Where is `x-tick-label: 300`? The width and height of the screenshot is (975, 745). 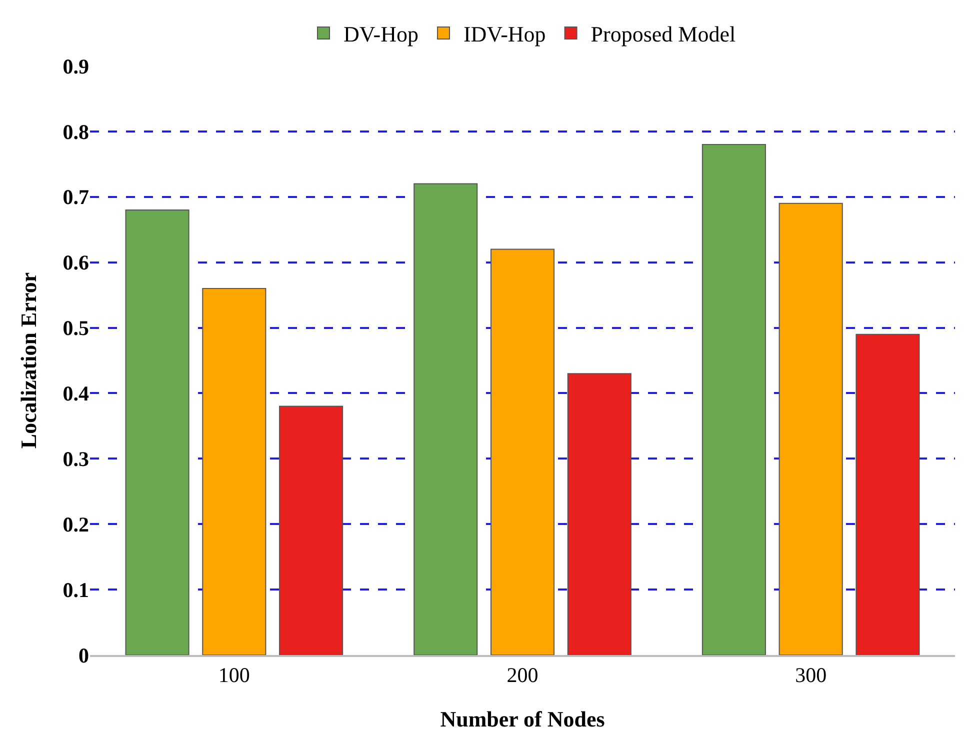 x-tick-label: 300 is located at coordinates (811, 675).